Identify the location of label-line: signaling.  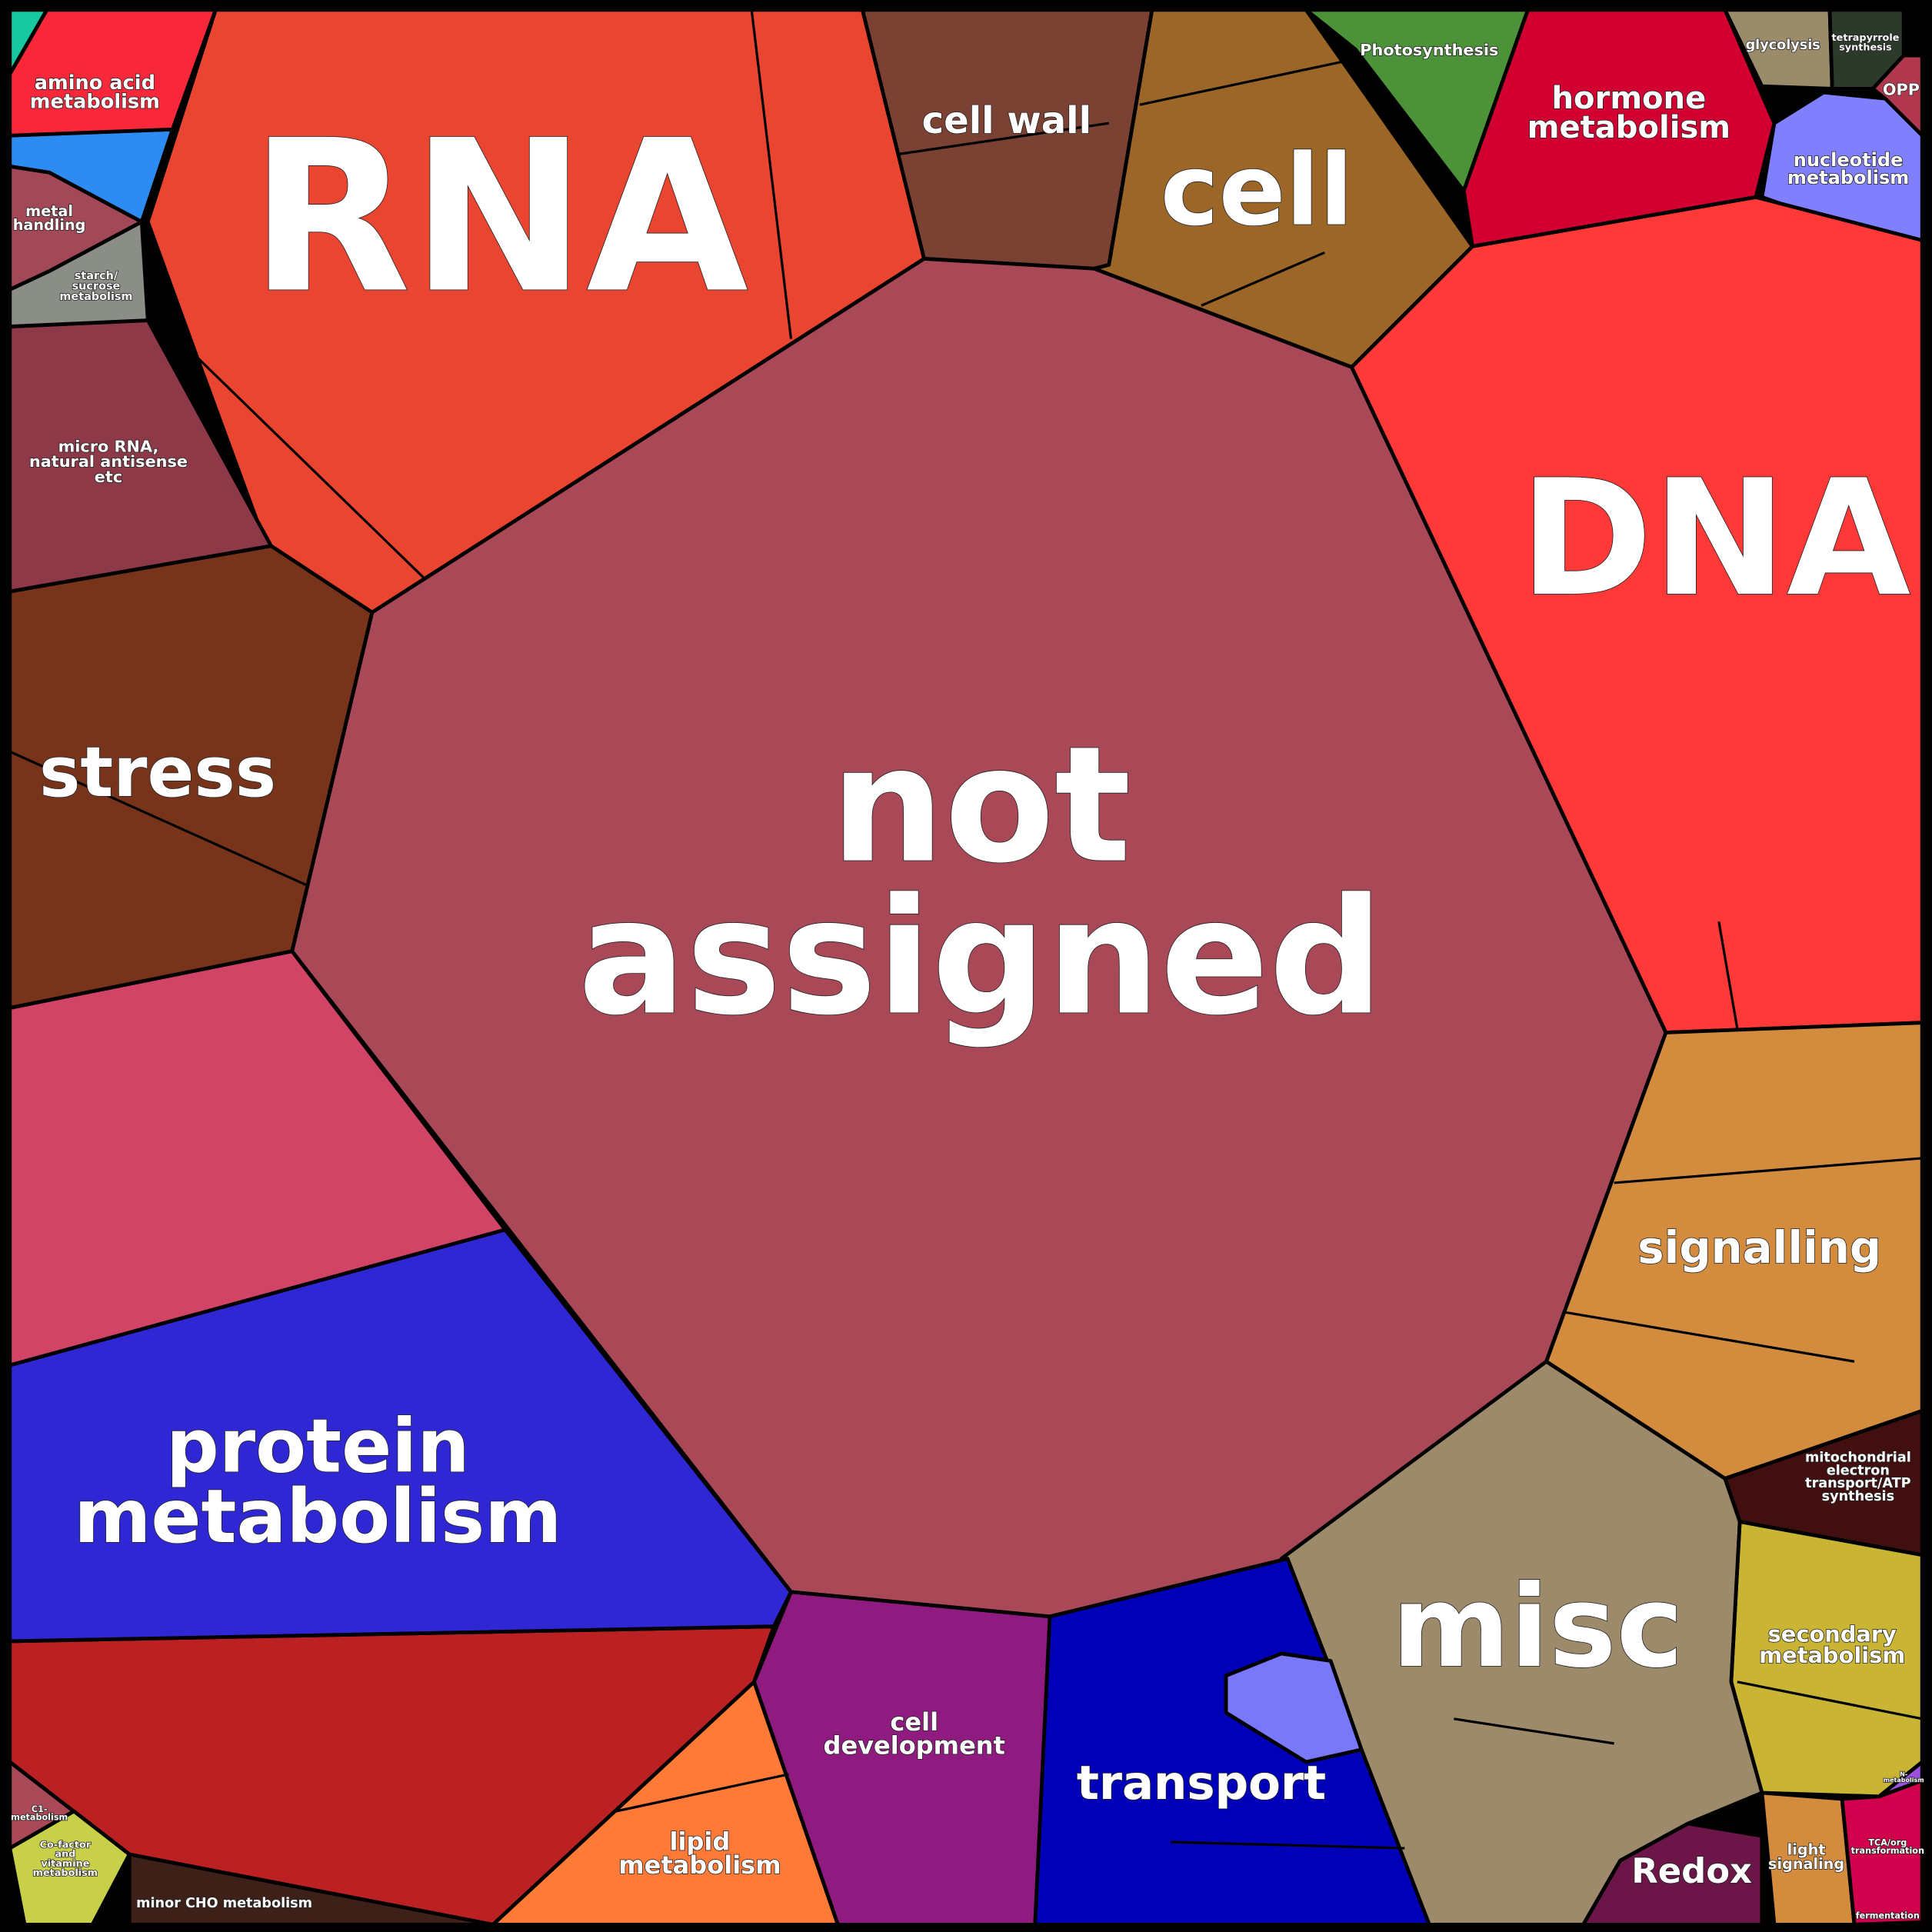
(1806, 1864).